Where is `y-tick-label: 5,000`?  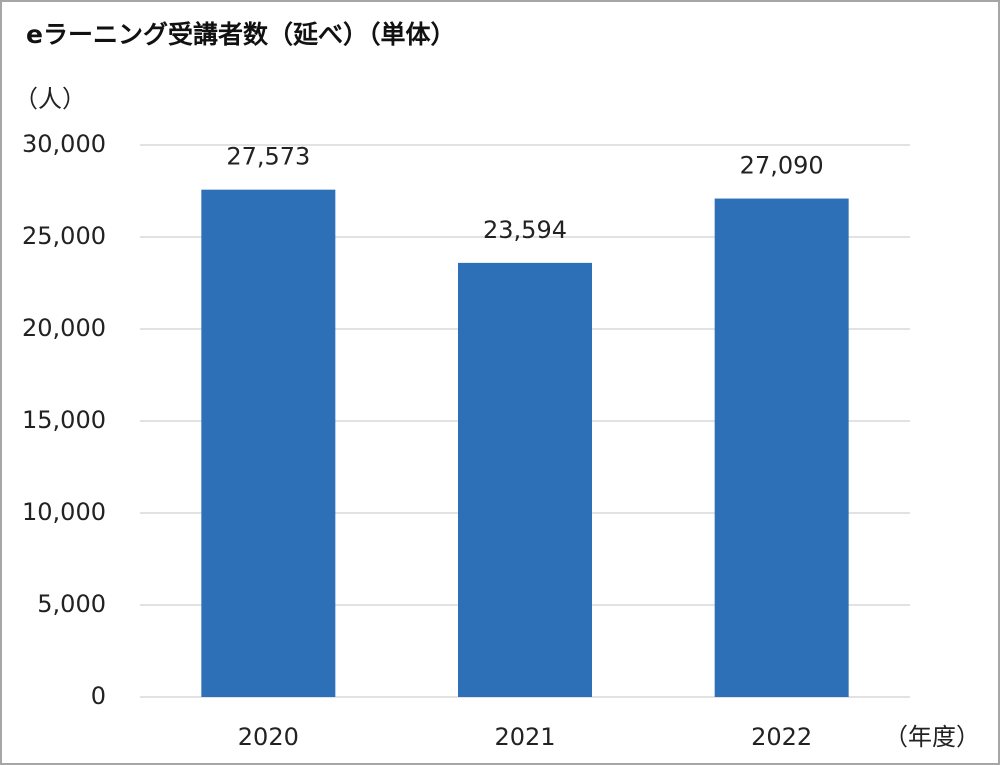 y-tick-label: 5,000 is located at coordinates (71, 604).